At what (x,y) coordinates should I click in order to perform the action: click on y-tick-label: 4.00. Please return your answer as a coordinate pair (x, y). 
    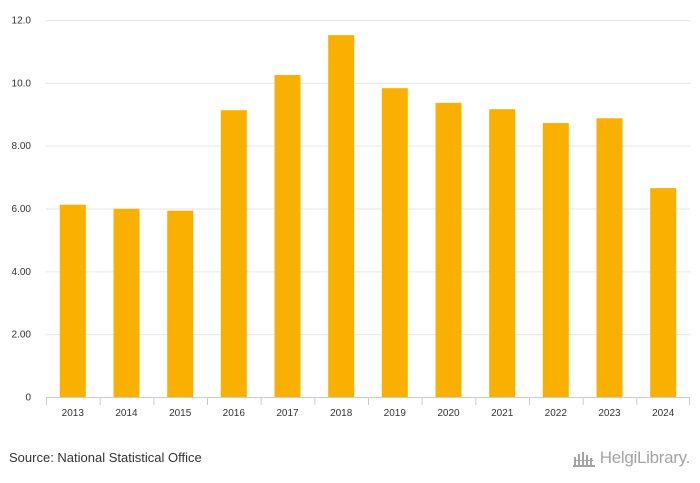
    Looking at the image, I should click on (22, 272).